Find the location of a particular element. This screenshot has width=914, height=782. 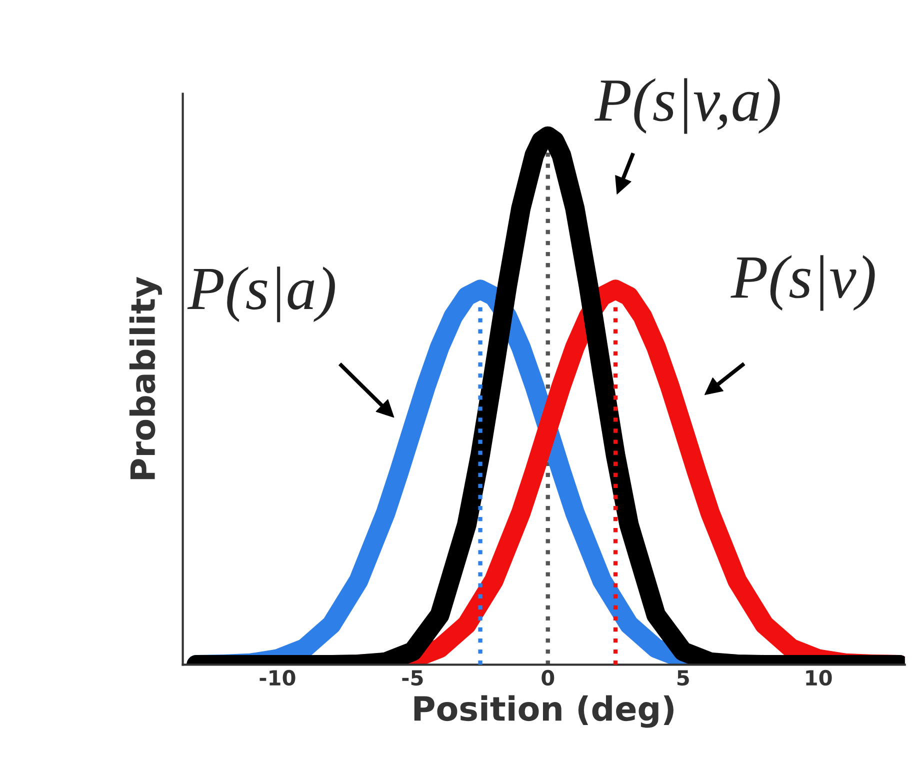

annotation: P(s|a) is located at coordinates (261, 294).